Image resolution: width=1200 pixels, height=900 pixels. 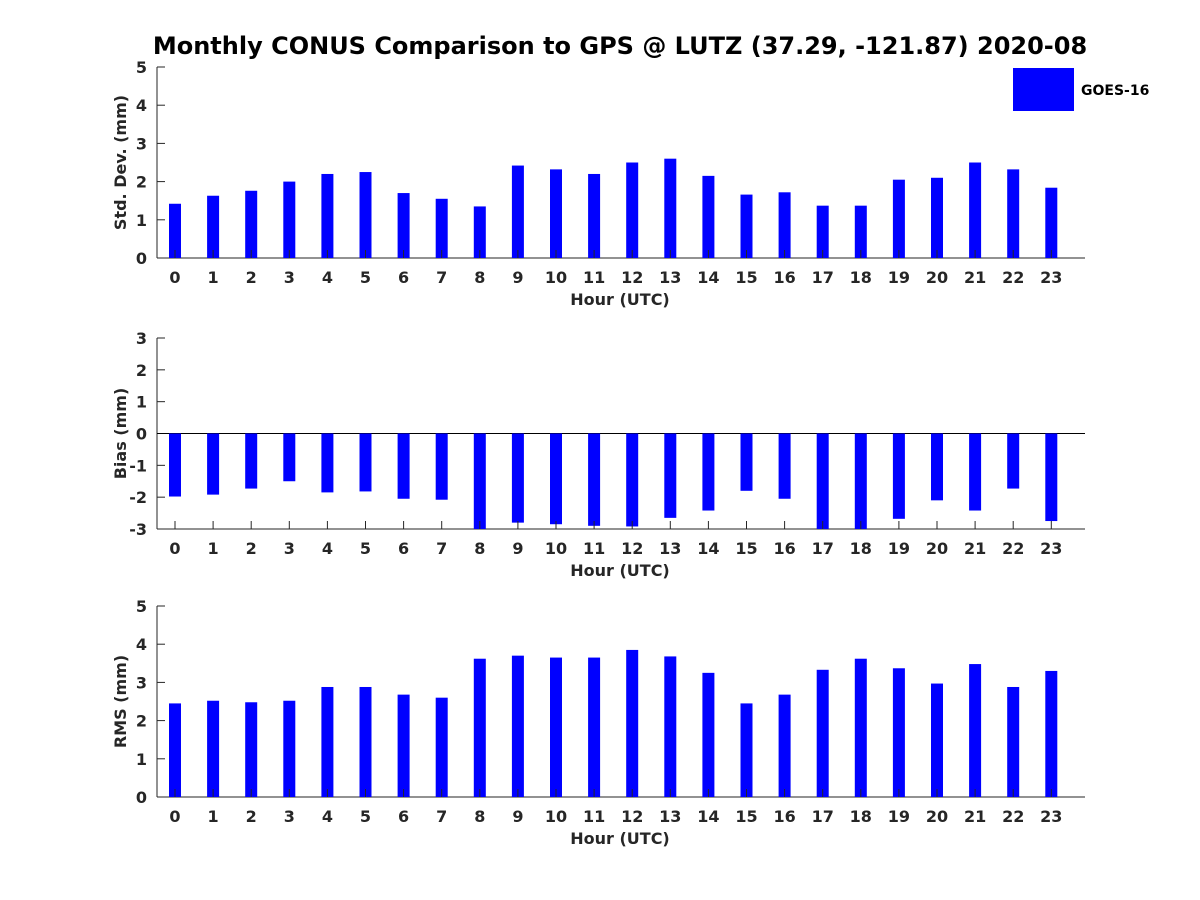 I want to click on x-axis-label: Hour (UTC), so click(x=620, y=838).